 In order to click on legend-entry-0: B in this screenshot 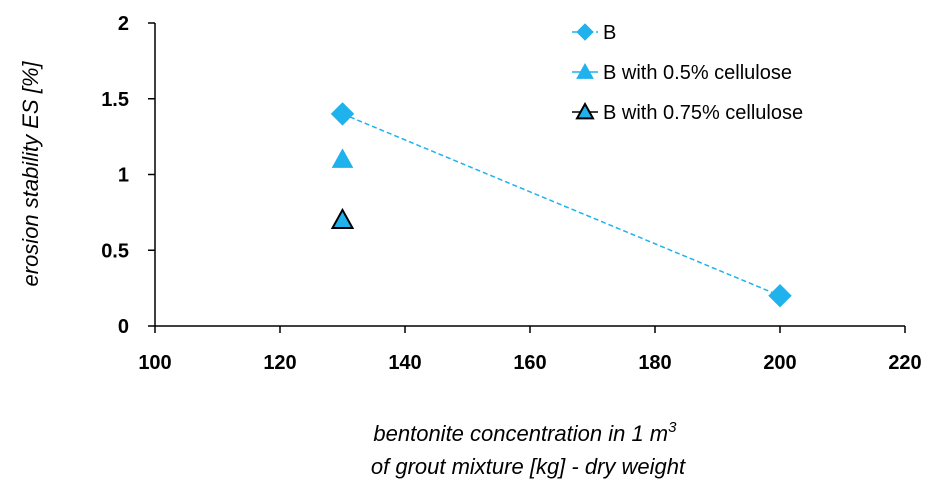, I will do `click(594, 33)`.